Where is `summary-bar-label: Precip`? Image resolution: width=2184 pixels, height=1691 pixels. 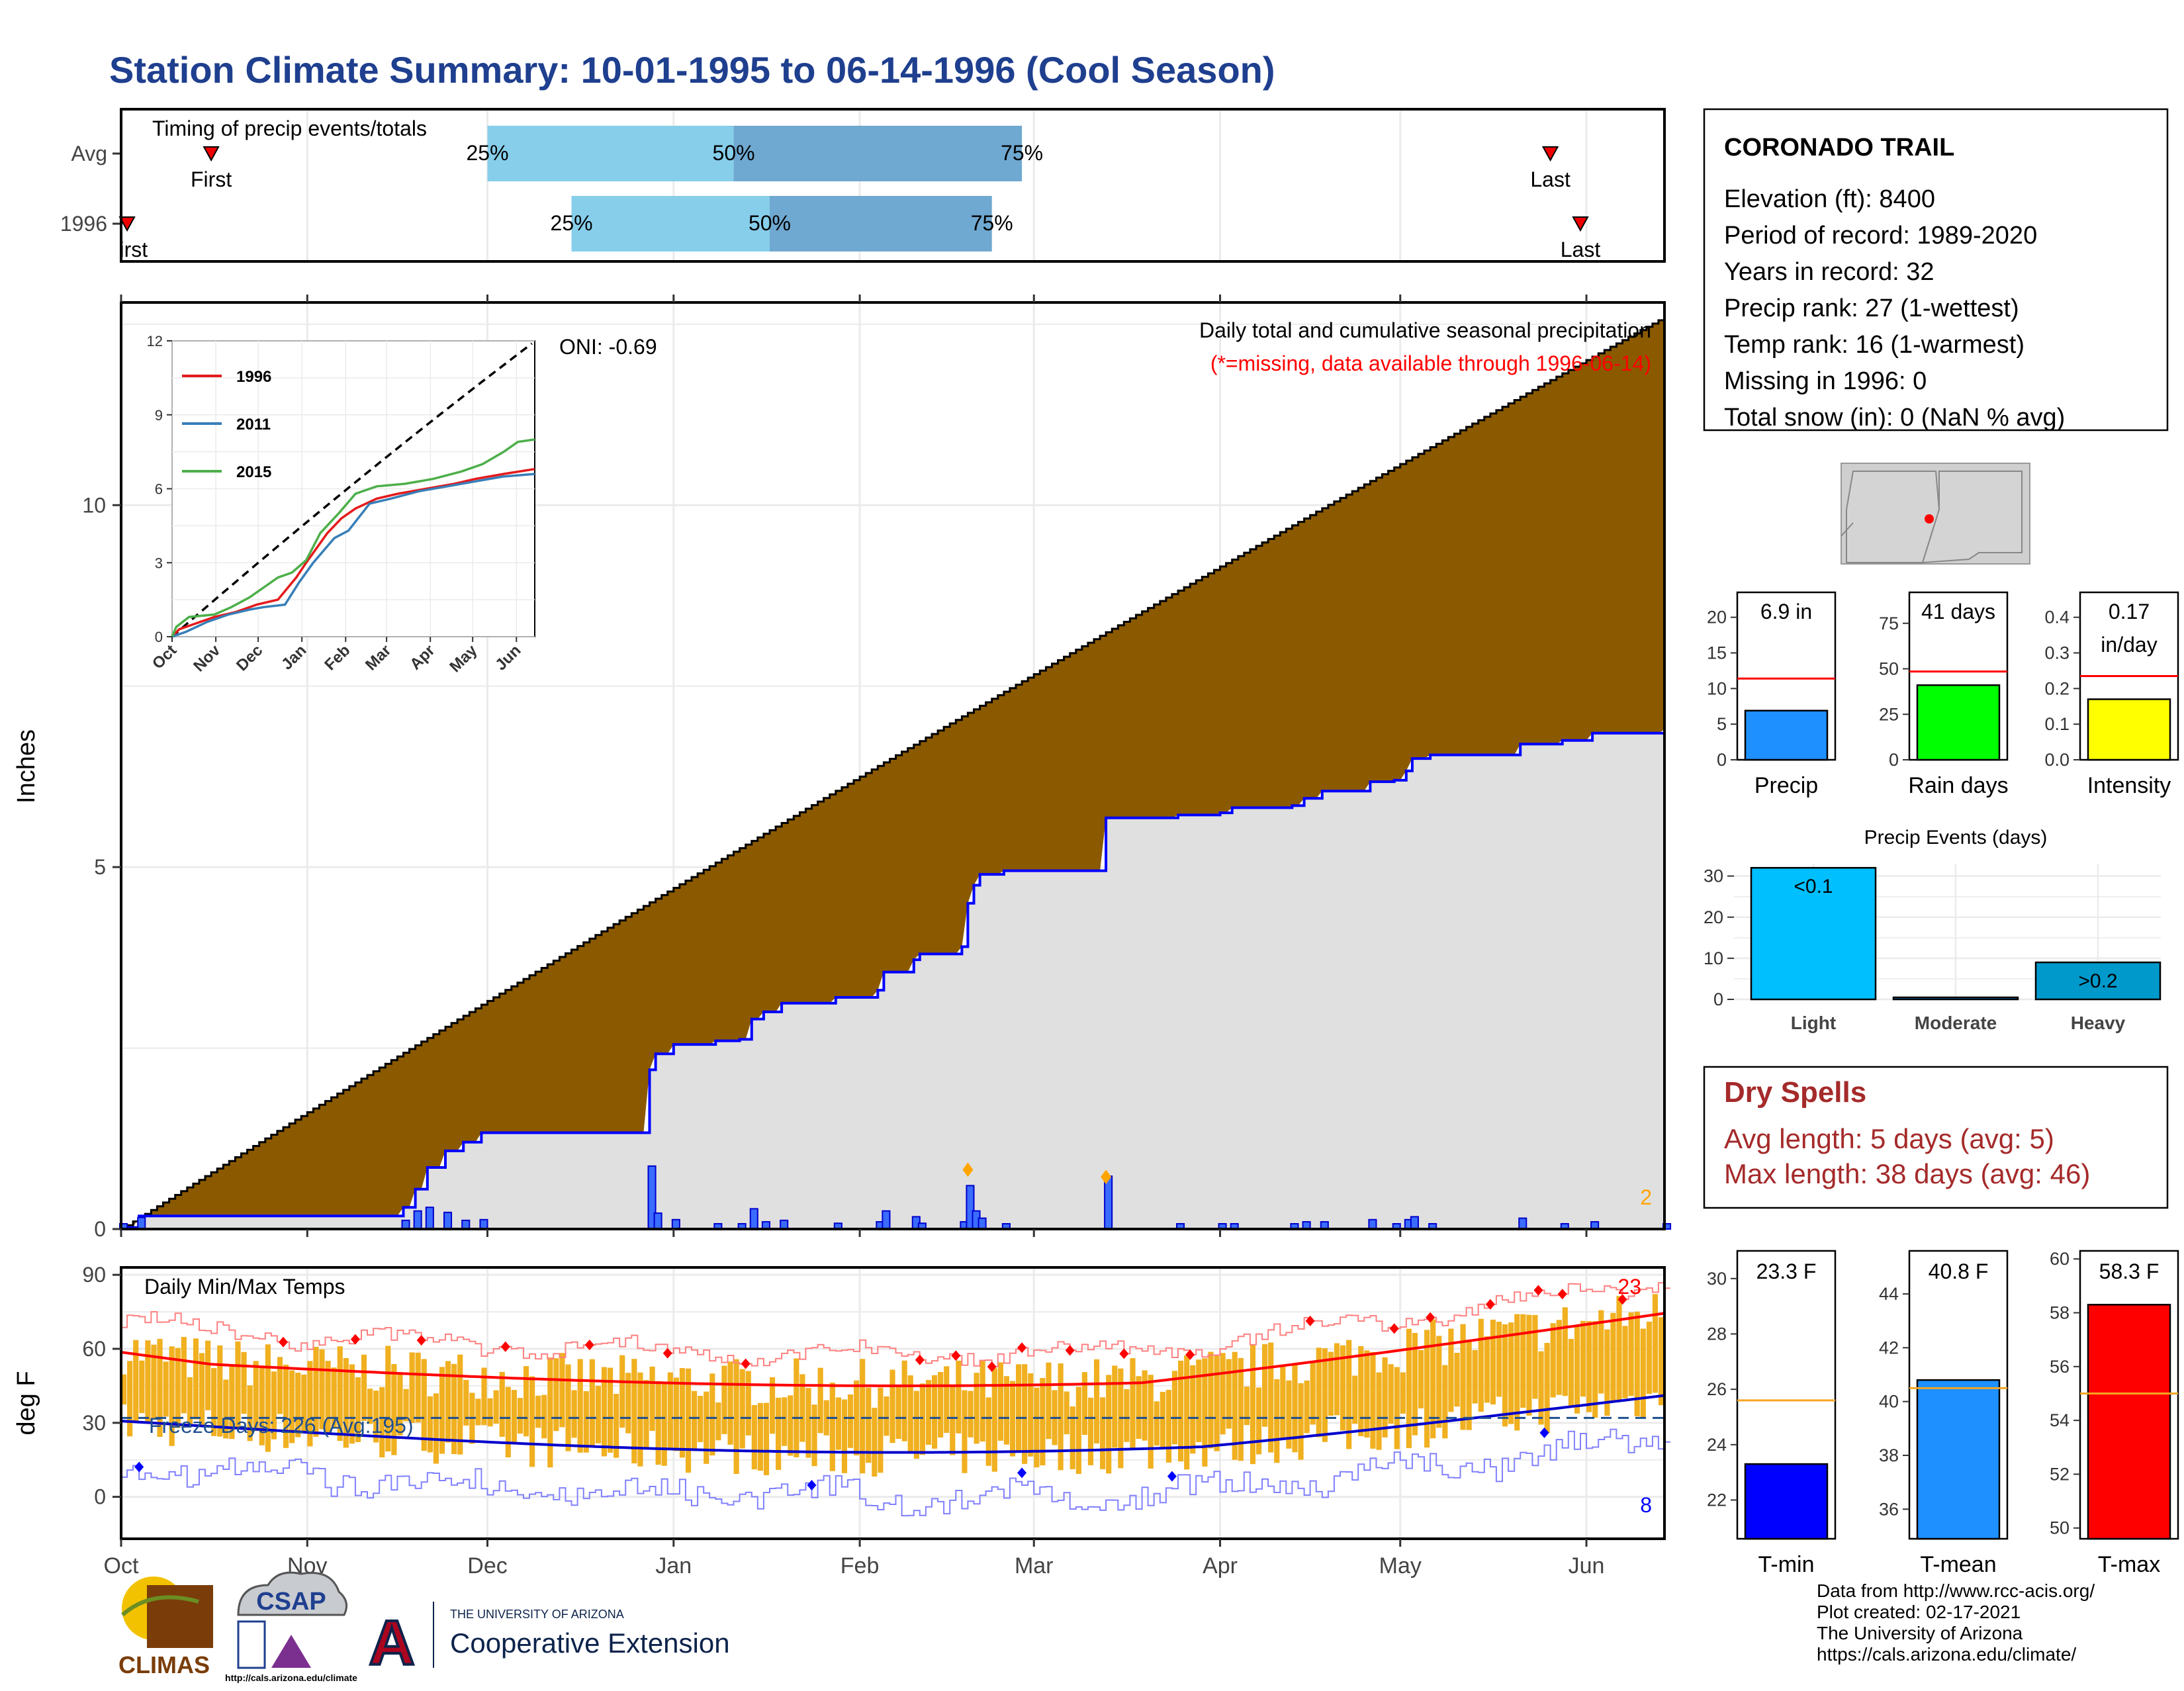 summary-bar-label: Precip is located at coordinates (1786, 786).